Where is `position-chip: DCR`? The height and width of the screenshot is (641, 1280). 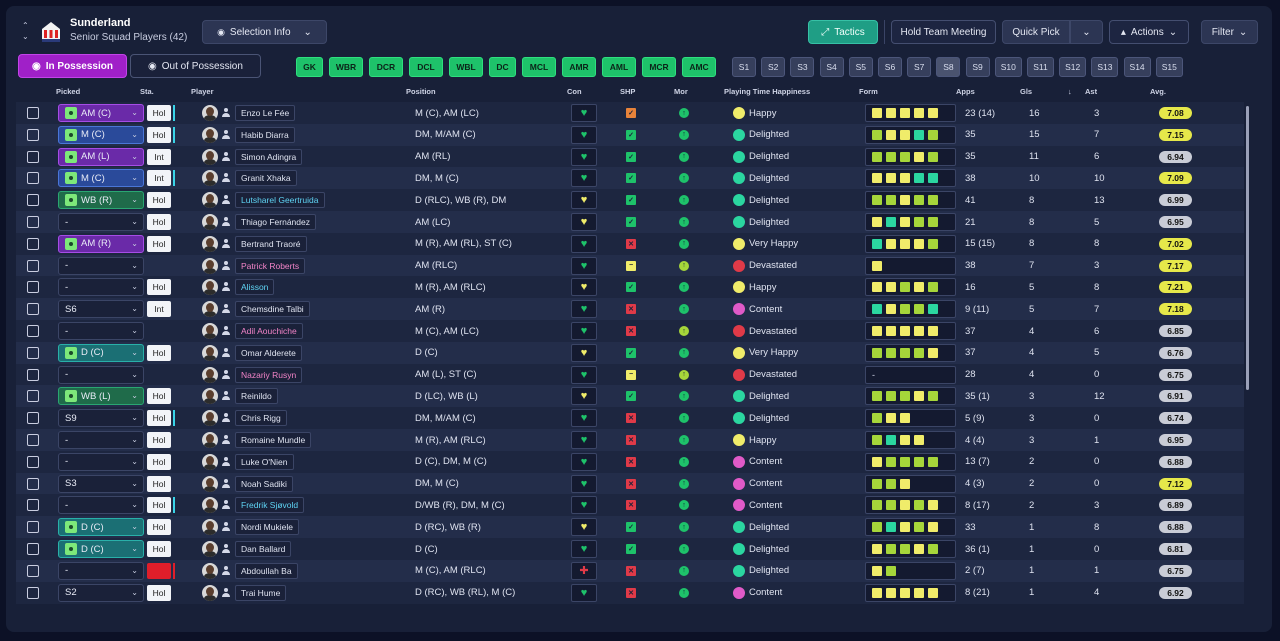 position-chip: DCR is located at coordinates (386, 67).